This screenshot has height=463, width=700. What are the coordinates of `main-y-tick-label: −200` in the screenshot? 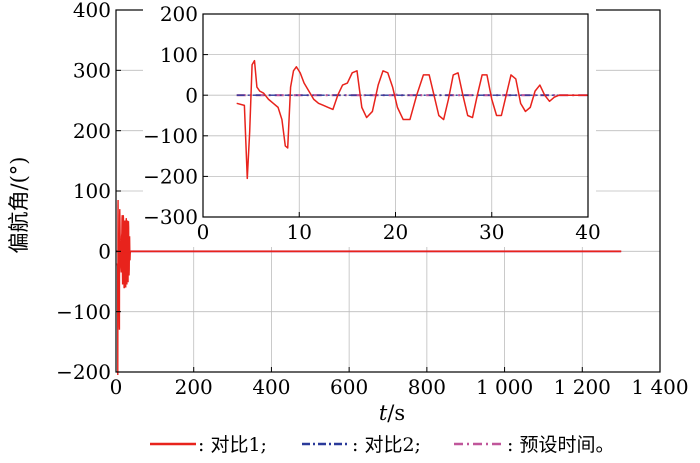 It's located at (83, 372).